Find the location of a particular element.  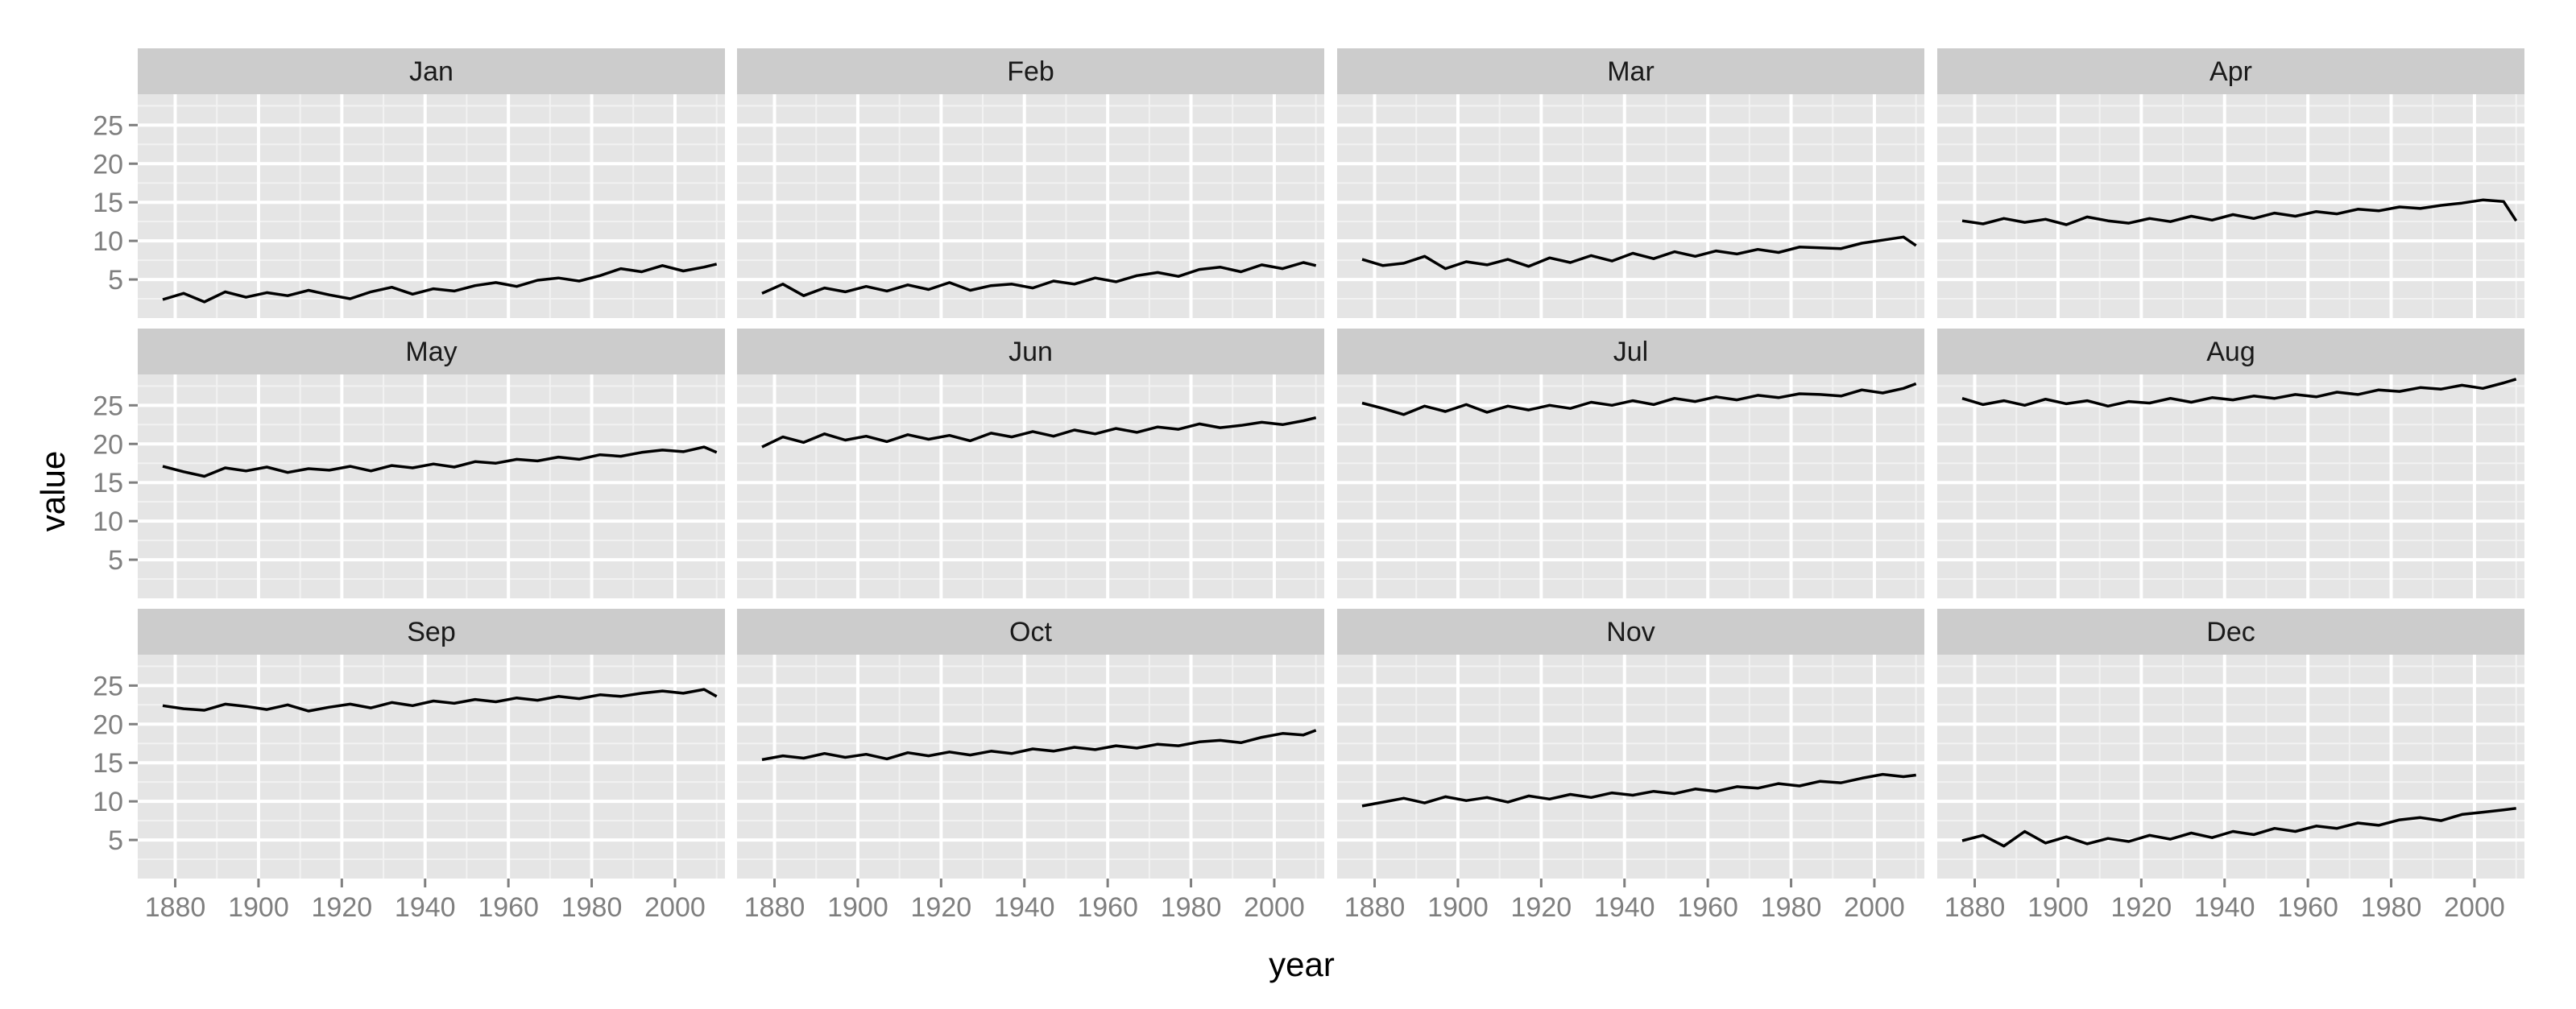

y-axis: 5 10 15 20 25 5 10 15 20 25 5 10 15 20 25 is located at coordinates (115, 483).